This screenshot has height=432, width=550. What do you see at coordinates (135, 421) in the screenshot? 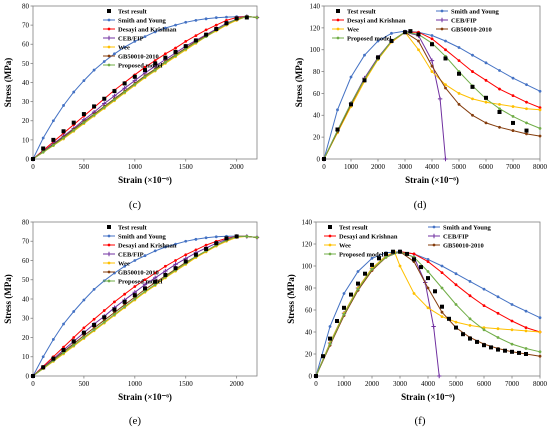
I see `panel-label: (e)` at bounding box center [135, 421].